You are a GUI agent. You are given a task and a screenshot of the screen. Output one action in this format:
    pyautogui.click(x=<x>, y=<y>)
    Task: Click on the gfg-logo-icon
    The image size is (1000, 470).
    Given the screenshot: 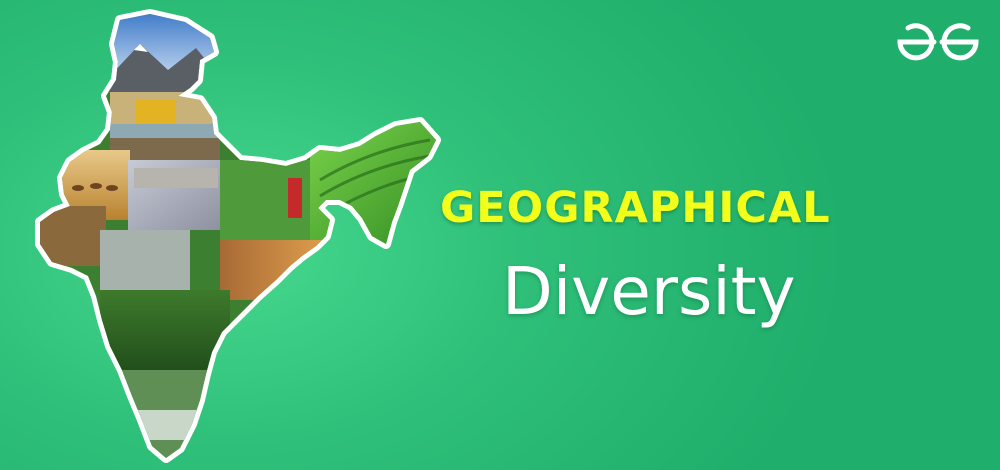 What is the action you would take?
    pyautogui.click(x=938, y=42)
    